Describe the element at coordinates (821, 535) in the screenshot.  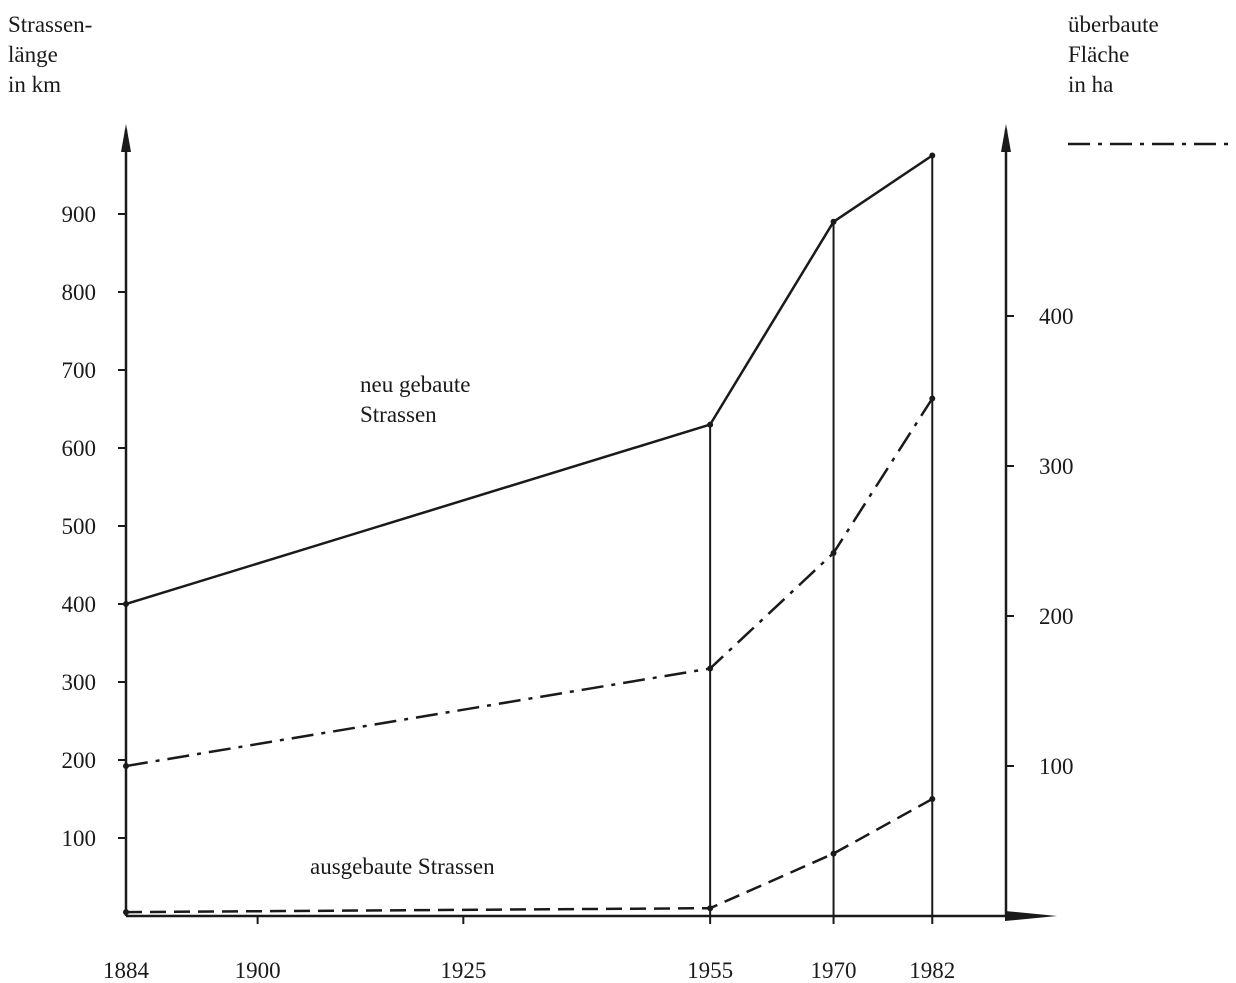
I see `vertical-markers` at that location.